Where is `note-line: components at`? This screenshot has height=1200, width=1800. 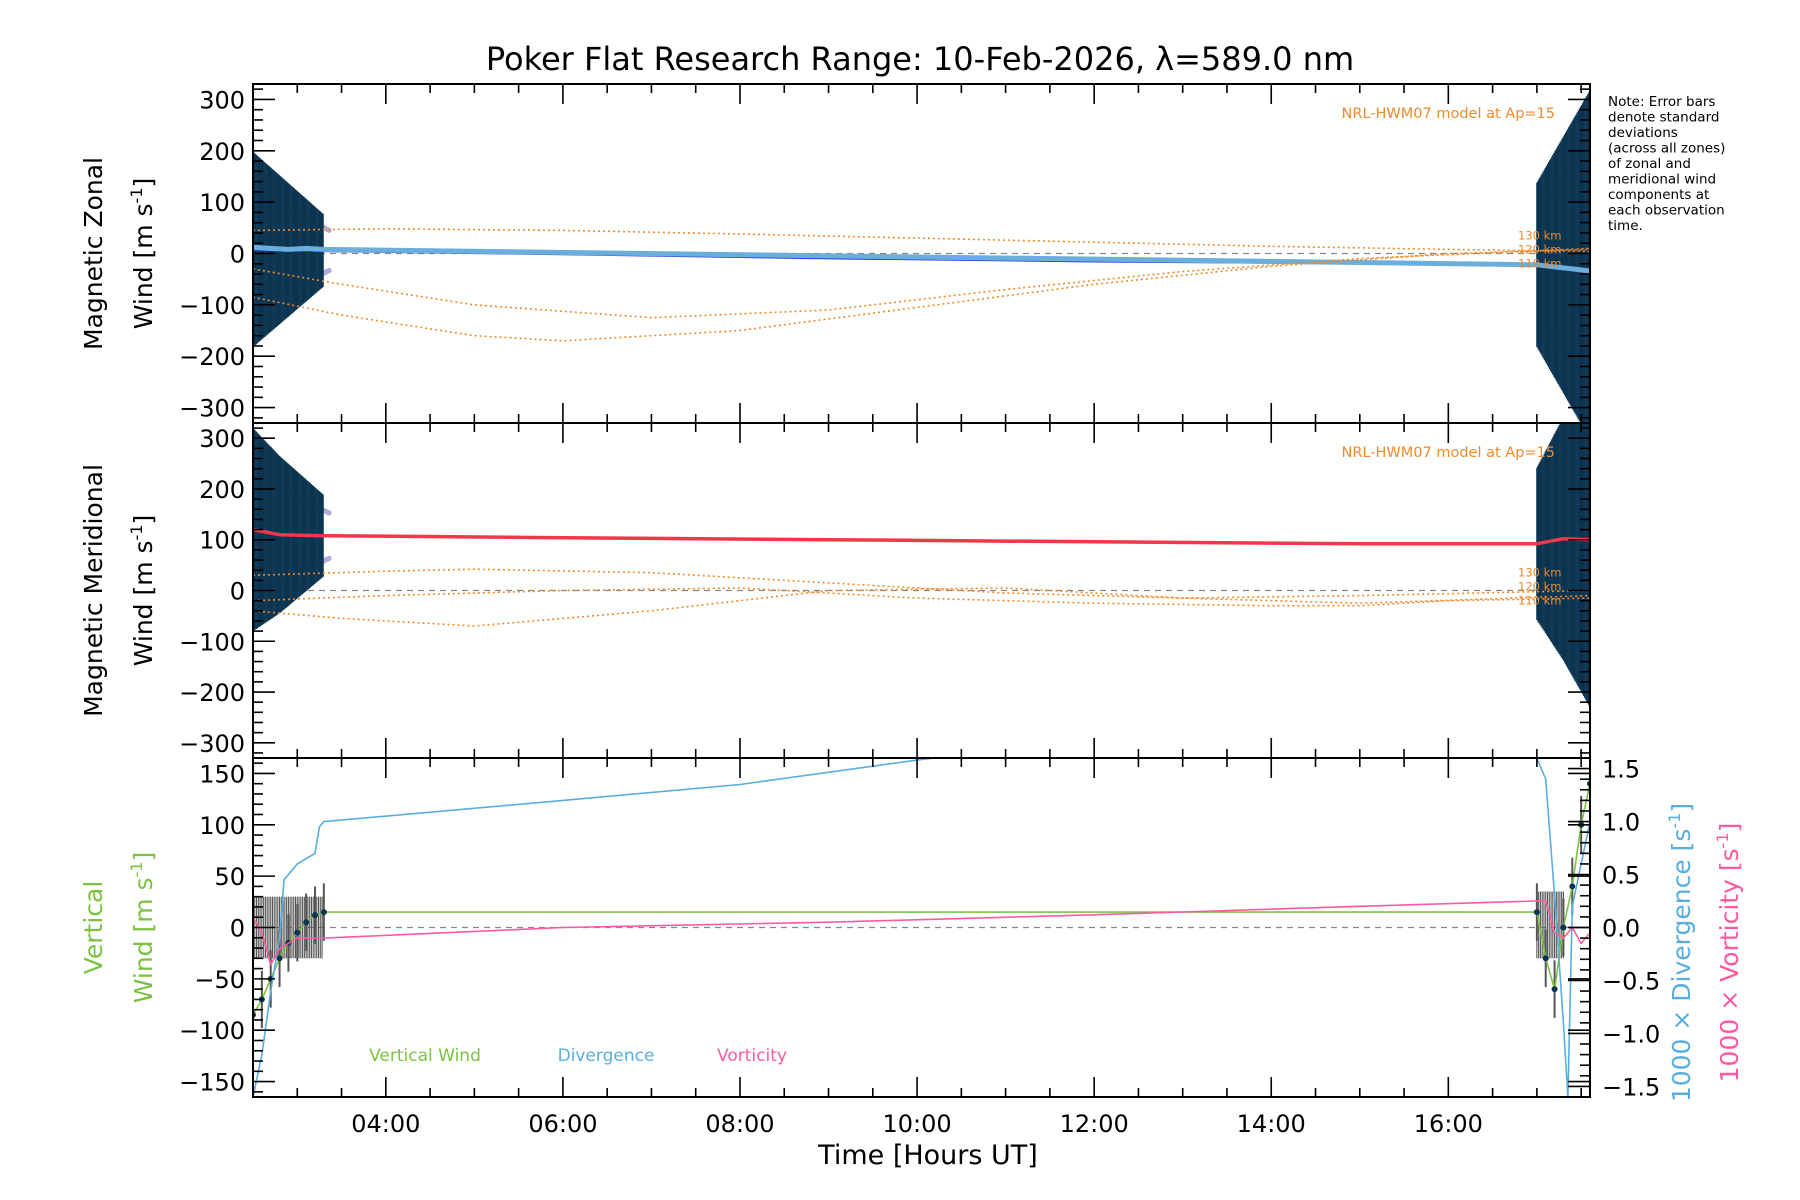
note-line: components at is located at coordinates (1658, 195).